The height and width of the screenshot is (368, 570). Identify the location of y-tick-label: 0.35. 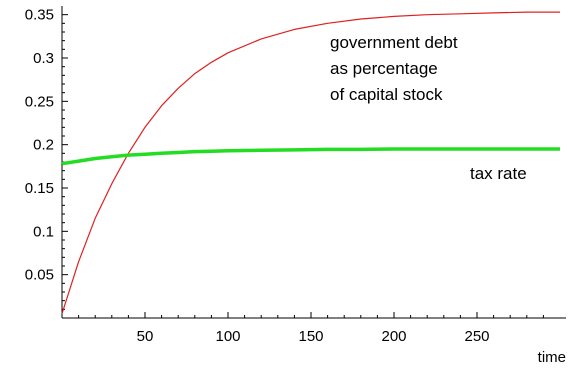
(39, 15).